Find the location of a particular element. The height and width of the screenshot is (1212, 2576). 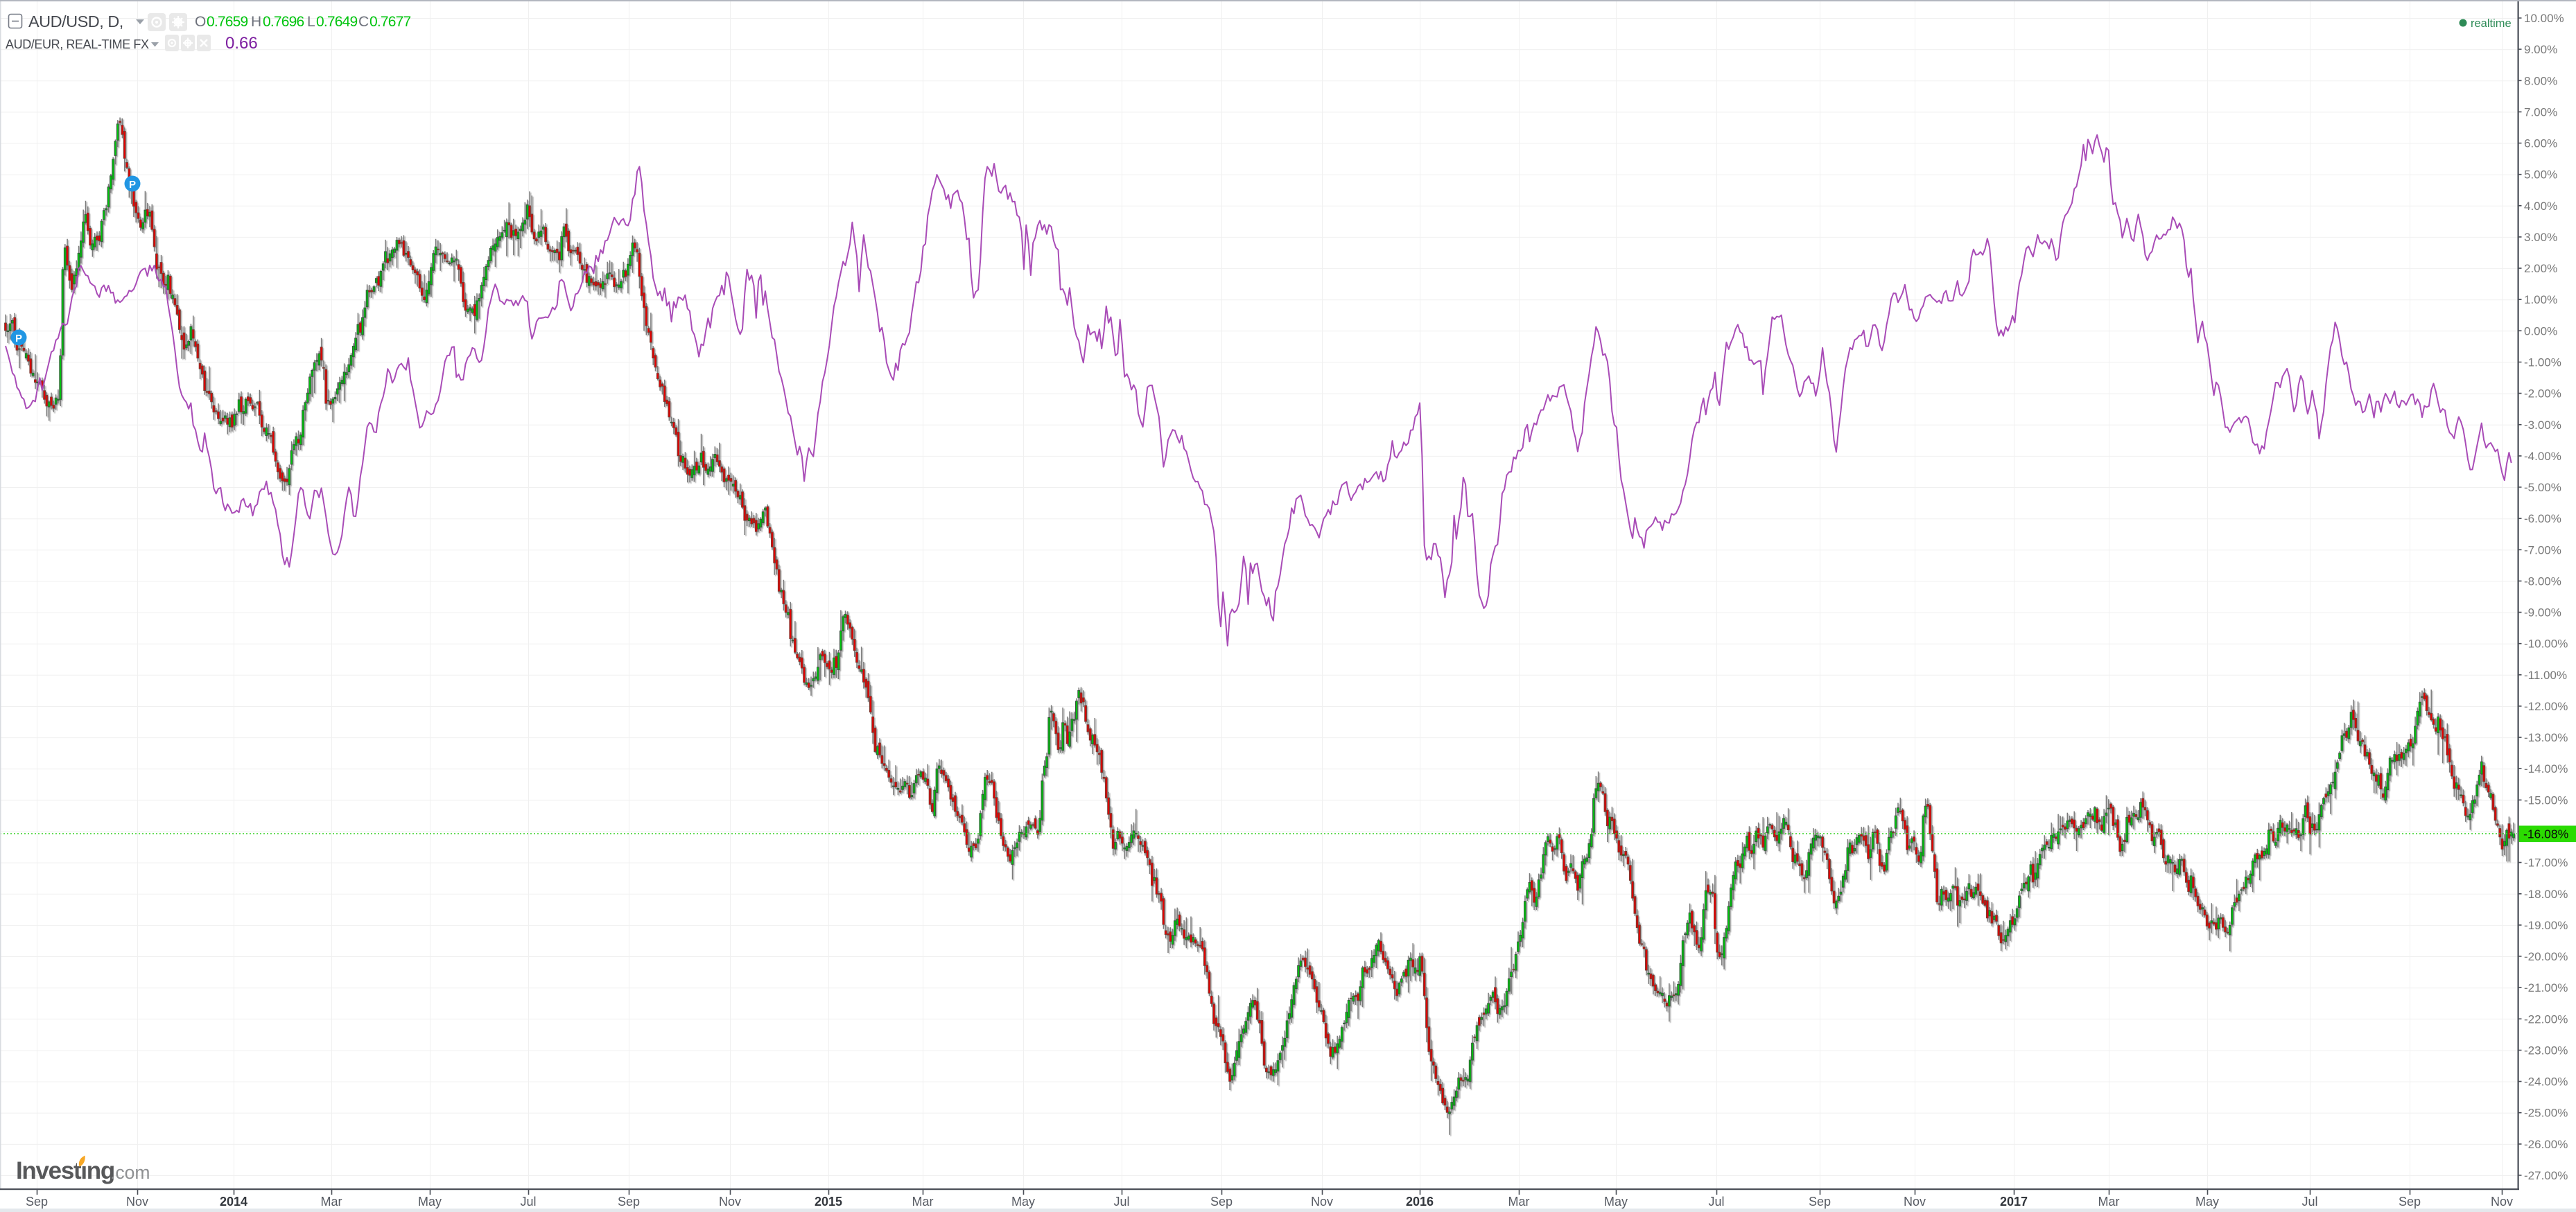

svg-text: -25.00% is located at coordinates (2546, 1113).